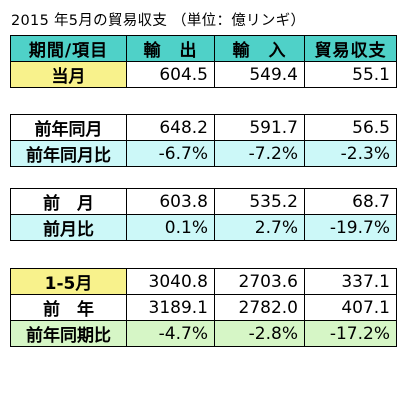 The image size is (403, 400). I want to click on current-month-row: 当月 604.5 549.4 55.1, so click(203, 74).